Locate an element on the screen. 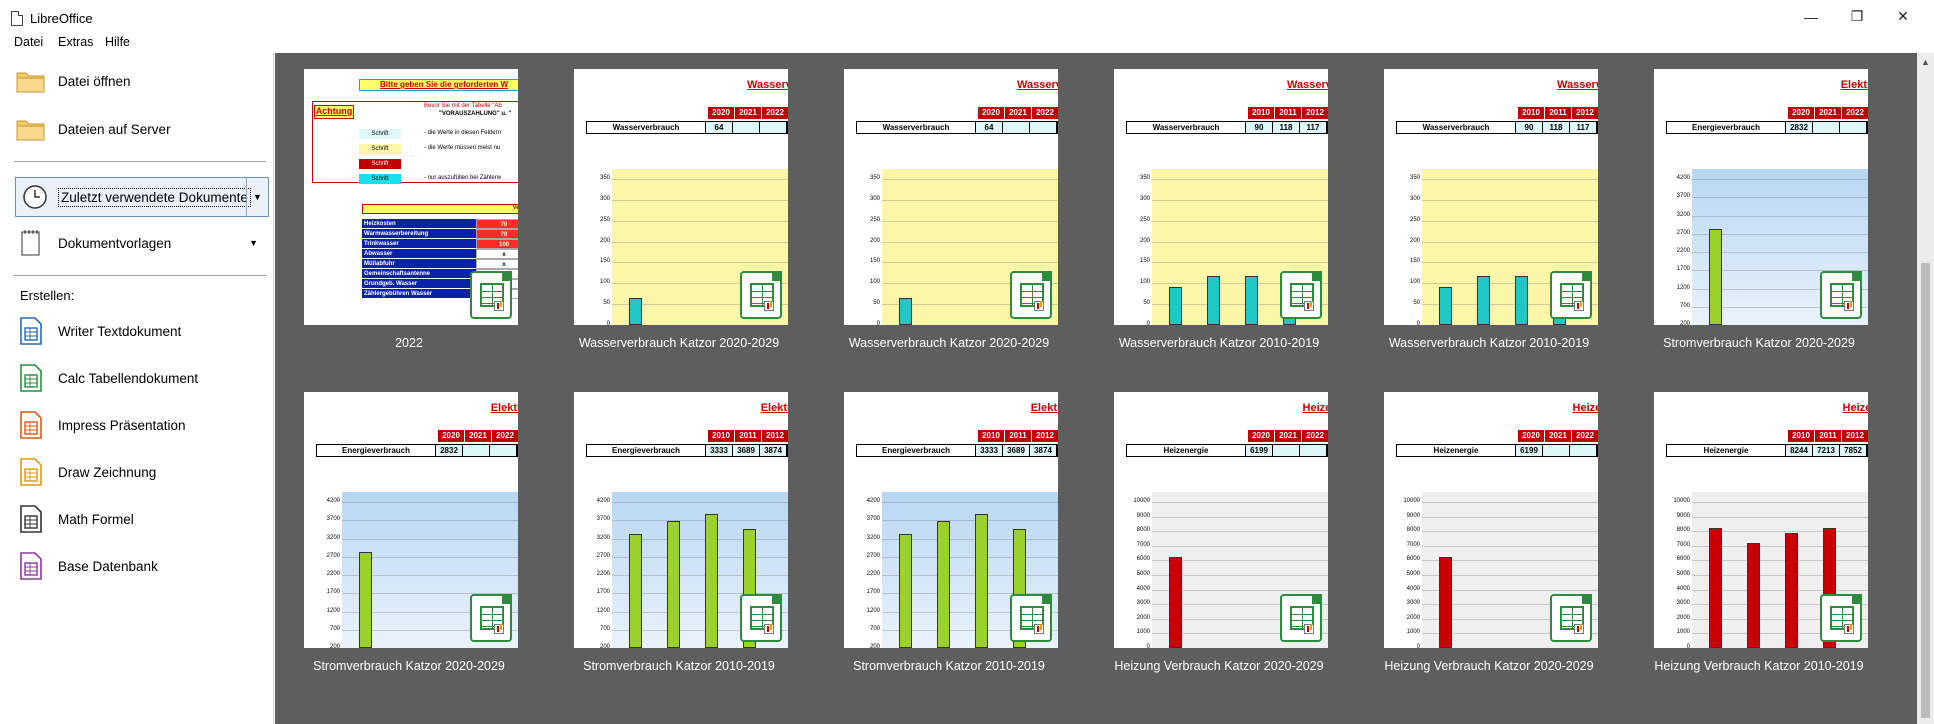 The height and width of the screenshot is (724, 1934). y-tick-label: 2700 is located at coordinates (873, 555).